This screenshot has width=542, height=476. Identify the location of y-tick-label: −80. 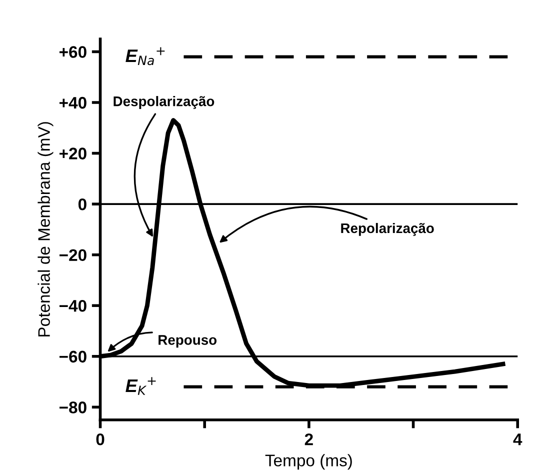
(72, 408).